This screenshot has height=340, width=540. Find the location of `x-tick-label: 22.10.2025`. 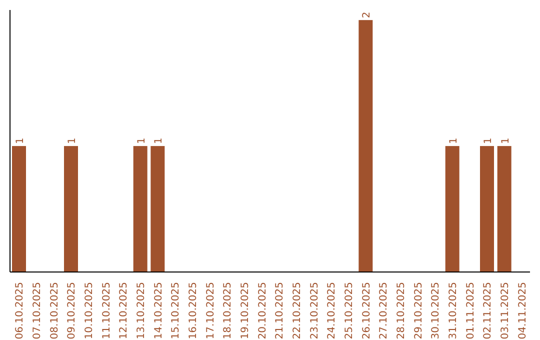

x-tick-label: 22.10.2025 is located at coordinates (297, 311).